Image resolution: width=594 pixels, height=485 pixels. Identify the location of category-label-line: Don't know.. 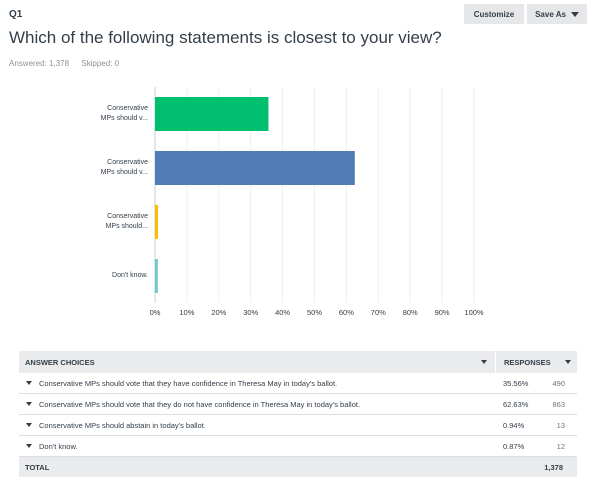
(130, 275).